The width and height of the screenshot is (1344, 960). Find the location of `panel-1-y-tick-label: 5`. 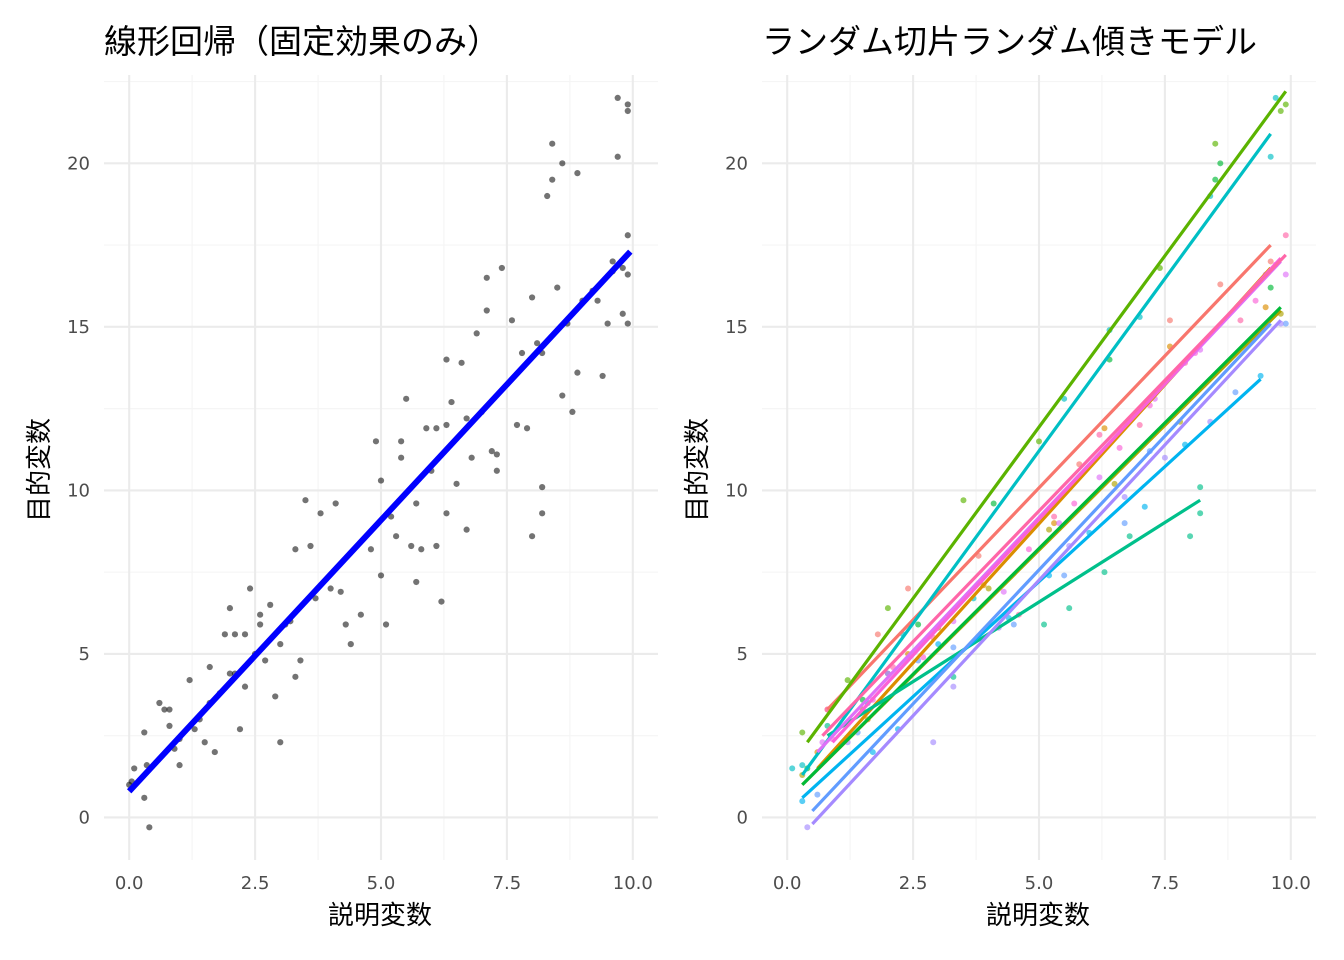

panel-1-y-tick-label: 5 is located at coordinates (84, 654).